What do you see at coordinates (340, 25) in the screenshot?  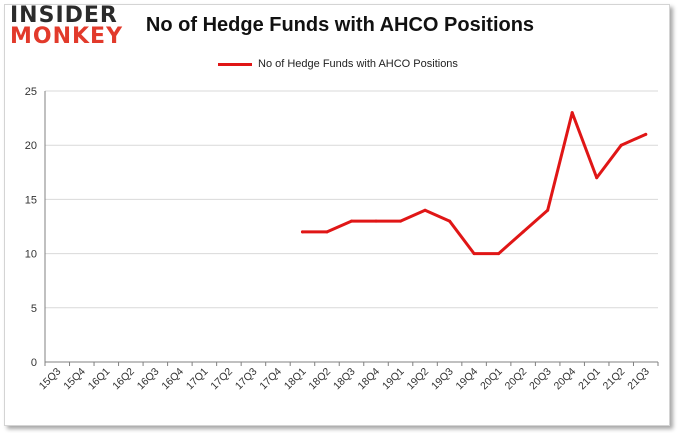 I see `chart-title: No of Hedge Funds with AHCO Positions` at bounding box center [340, 25].